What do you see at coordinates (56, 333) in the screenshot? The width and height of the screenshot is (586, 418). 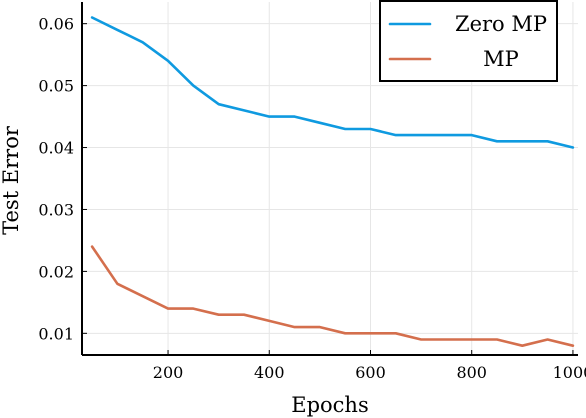 I see `y-tick-label: 0.01` at bounding box center [56, 333].